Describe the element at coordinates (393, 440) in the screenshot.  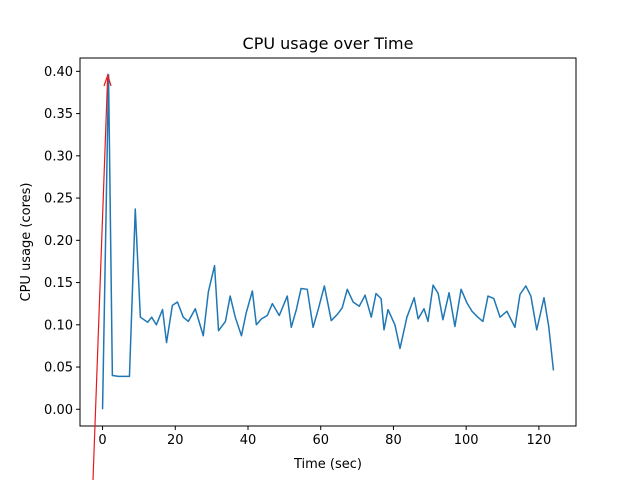
I see `x-tick-label: 80` at that location.